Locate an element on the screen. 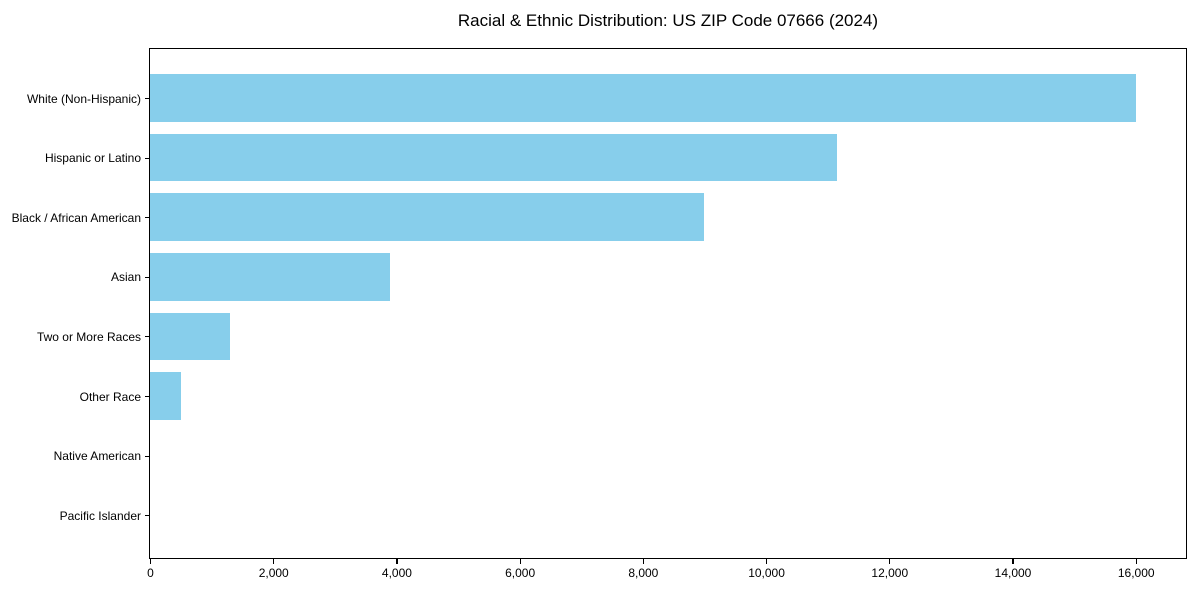 The image size is (1200, 600). bar-black-african-american is located at coordinates (427, 217).